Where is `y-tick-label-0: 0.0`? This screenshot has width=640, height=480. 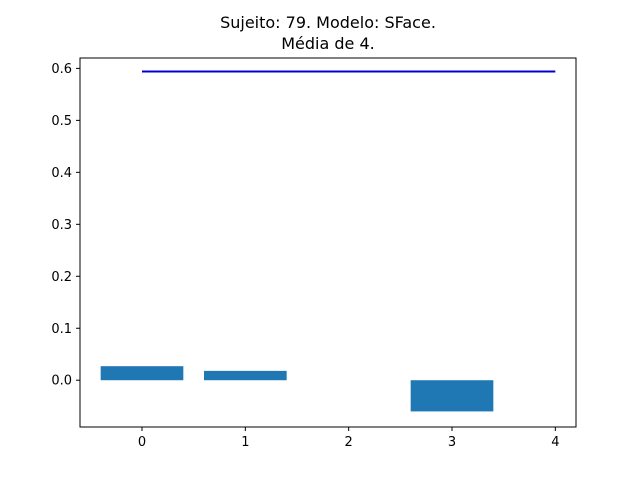 y-tick-label-0: 0.0 is located at coordinates (61, 381).